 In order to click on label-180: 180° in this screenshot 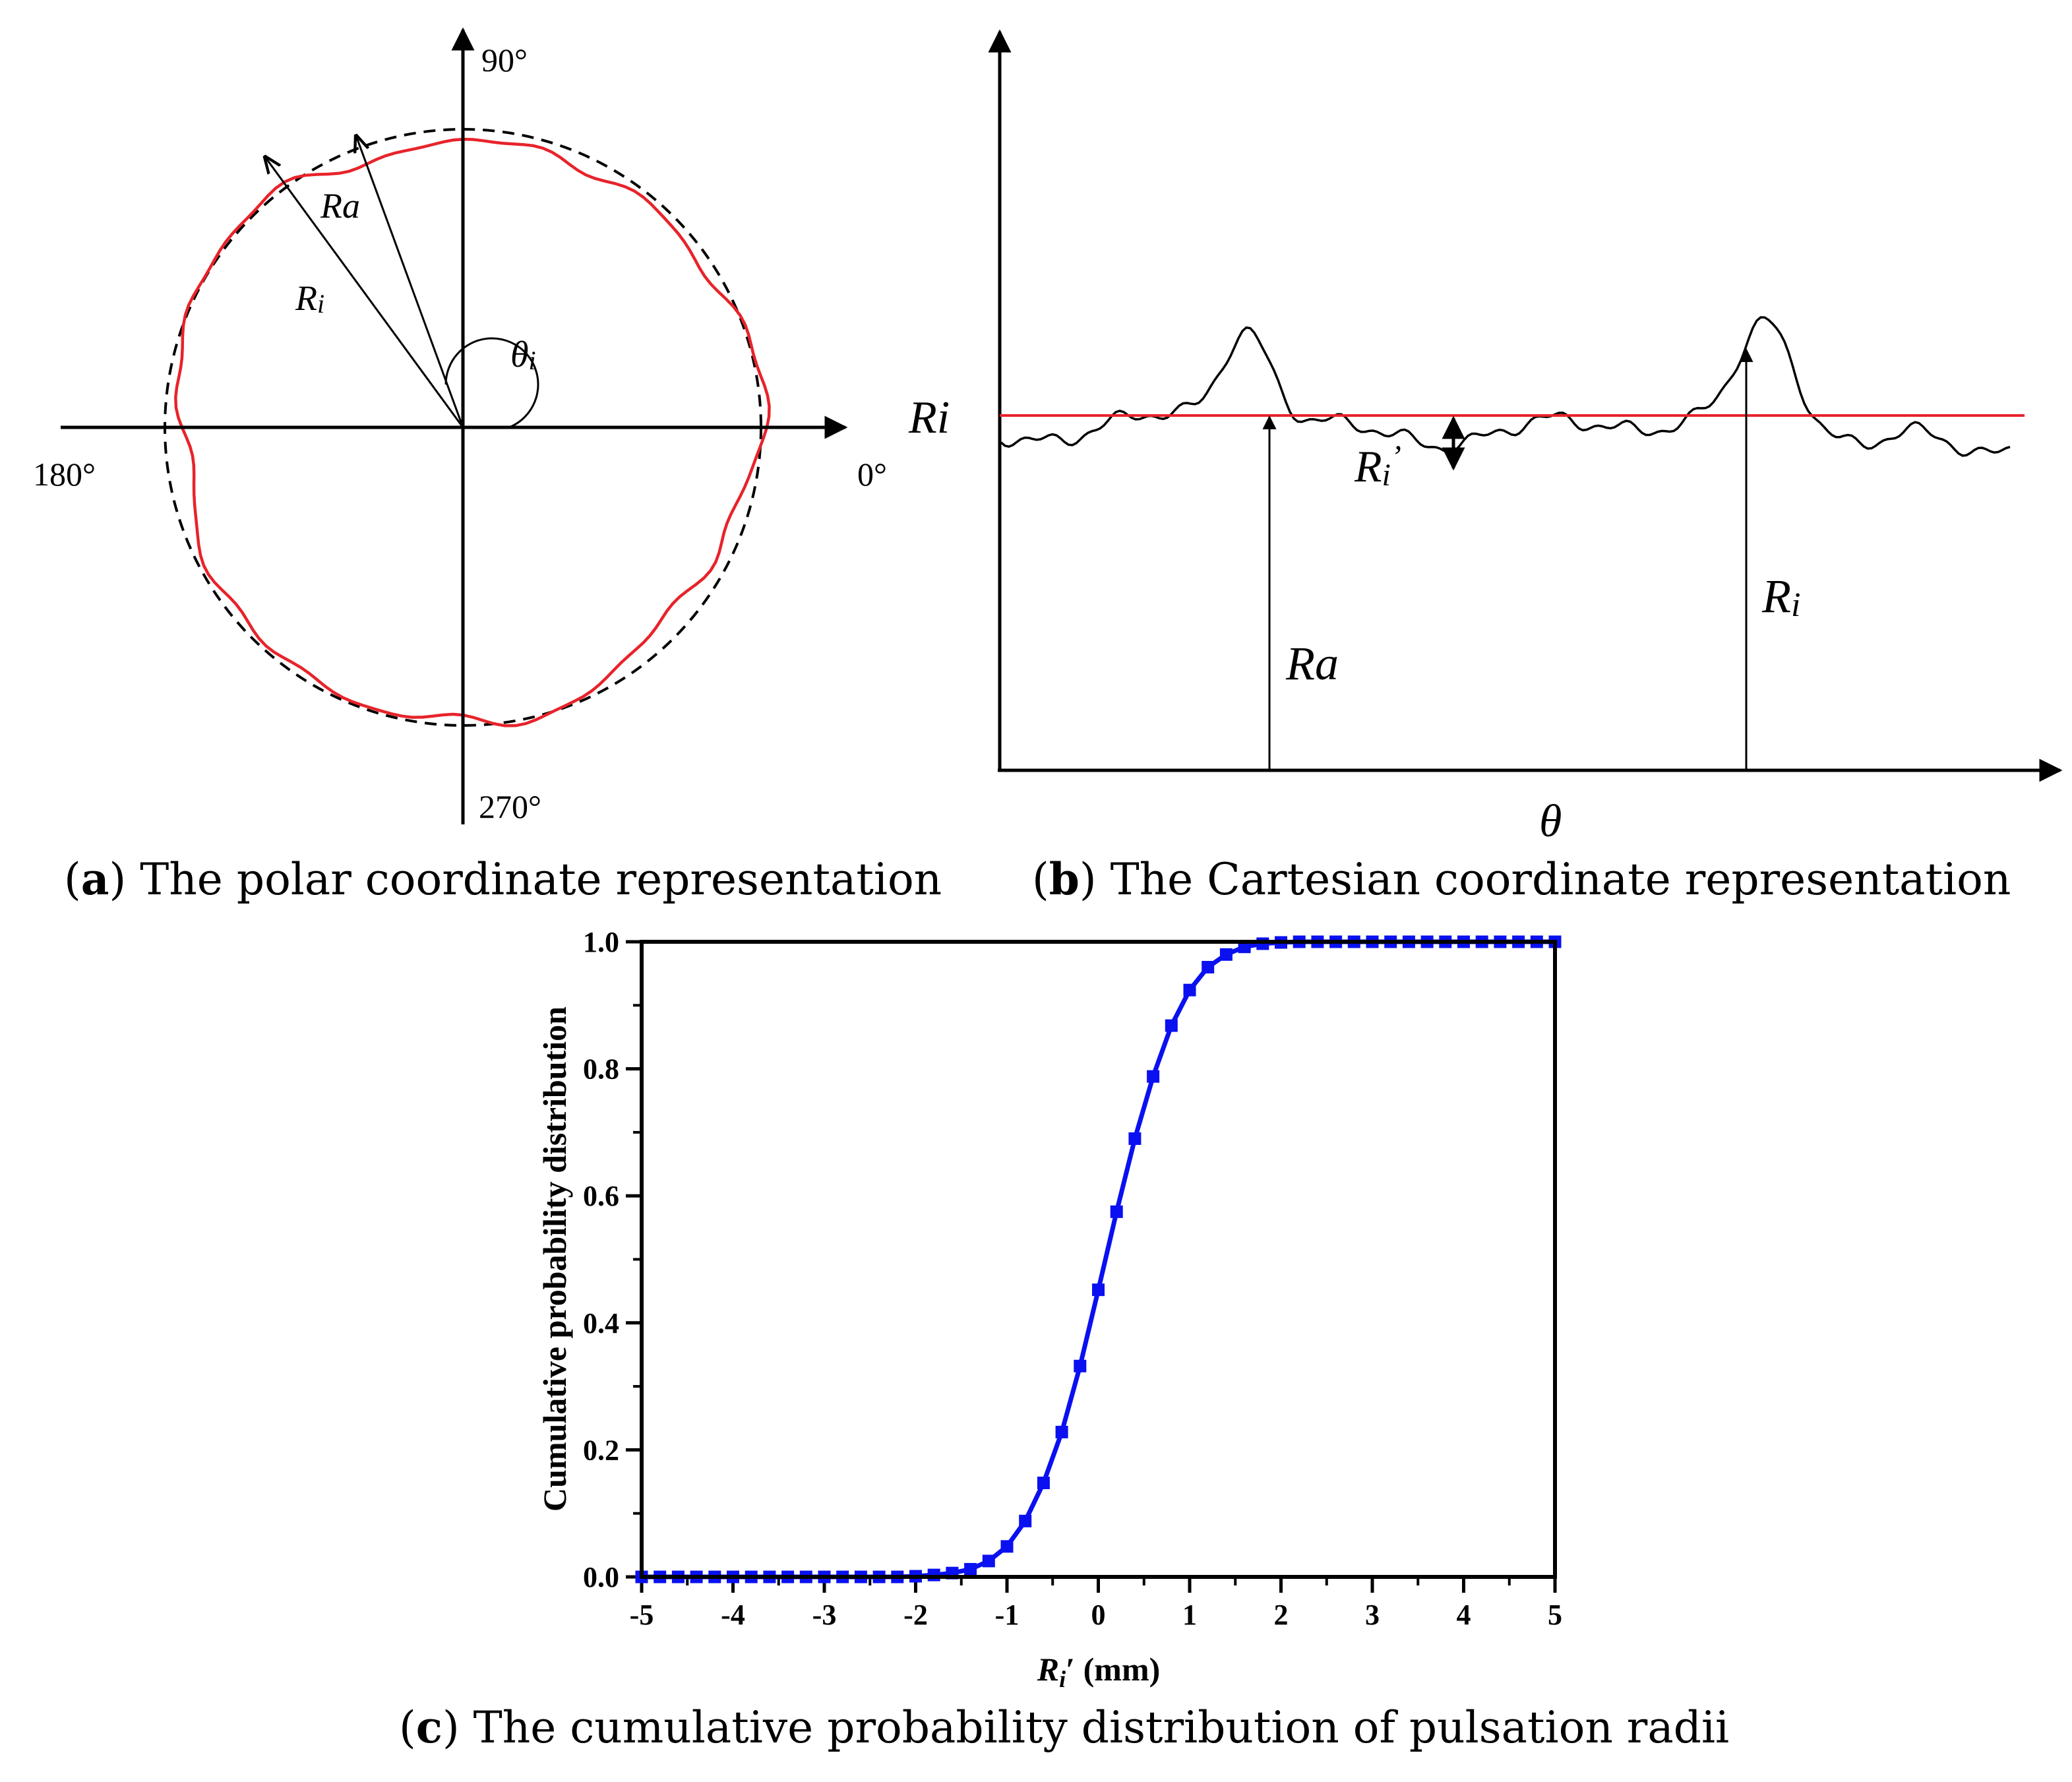, I will do `click(64, 474)`.